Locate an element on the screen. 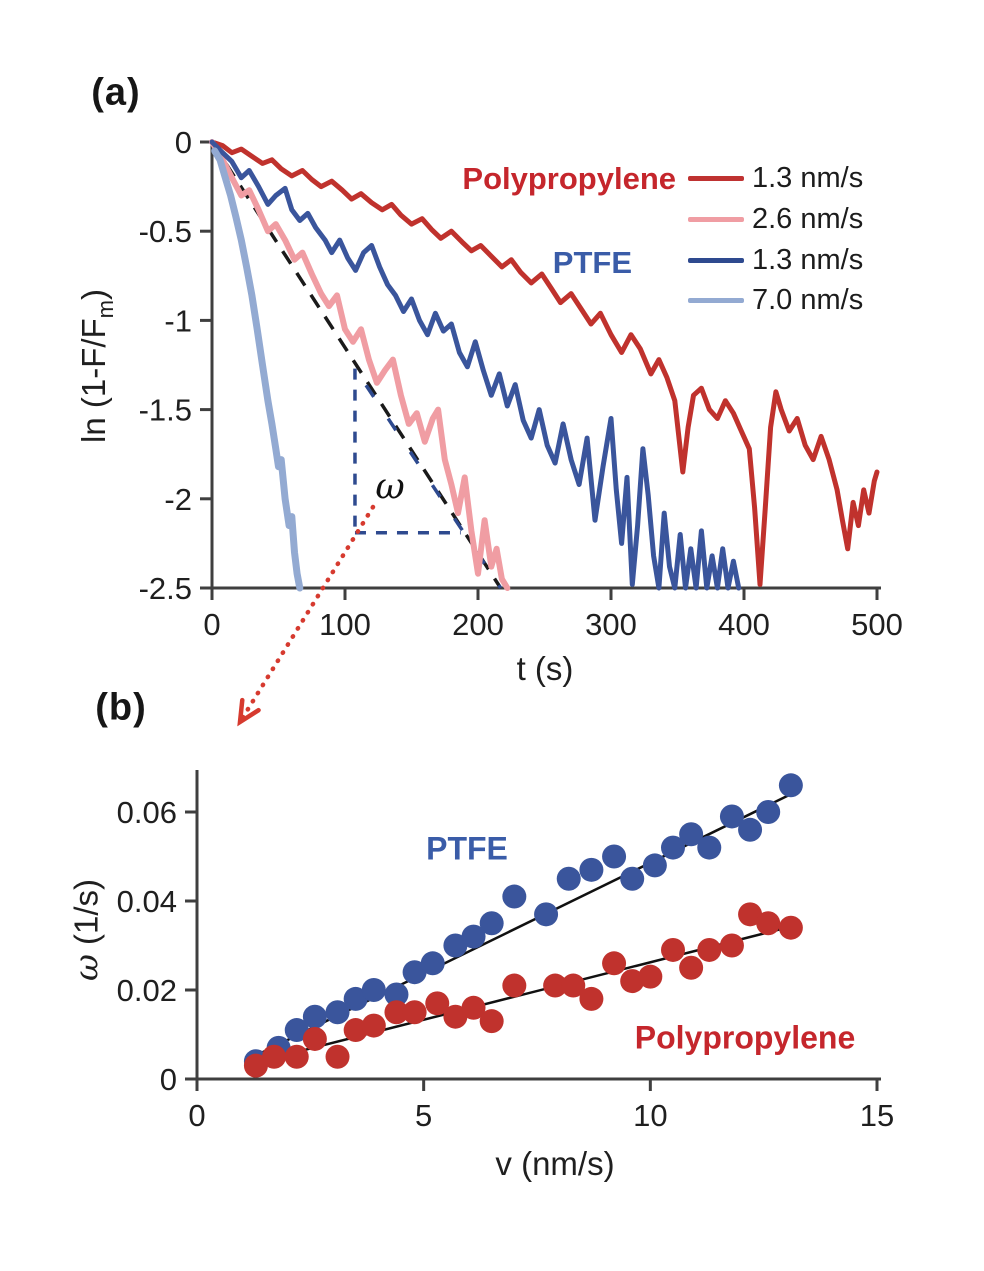 The height and width of the screenshot is (1271, 984). curve-polypropylene-2-6-nm-s is located at coordinates (360, 365).